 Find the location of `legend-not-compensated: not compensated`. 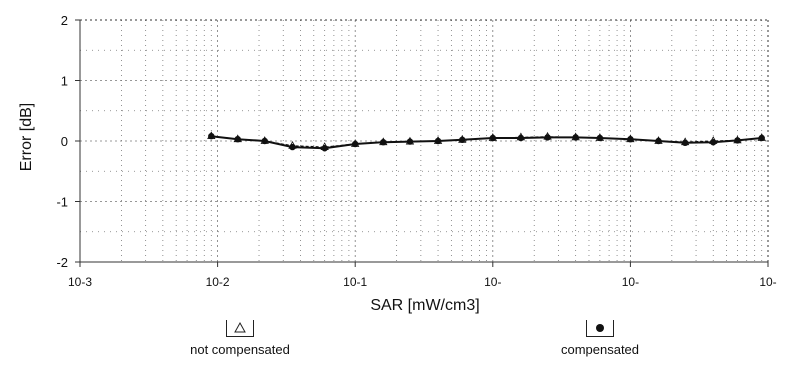

legend-not-compensated: not compensated is located at coordinates (240, 338).